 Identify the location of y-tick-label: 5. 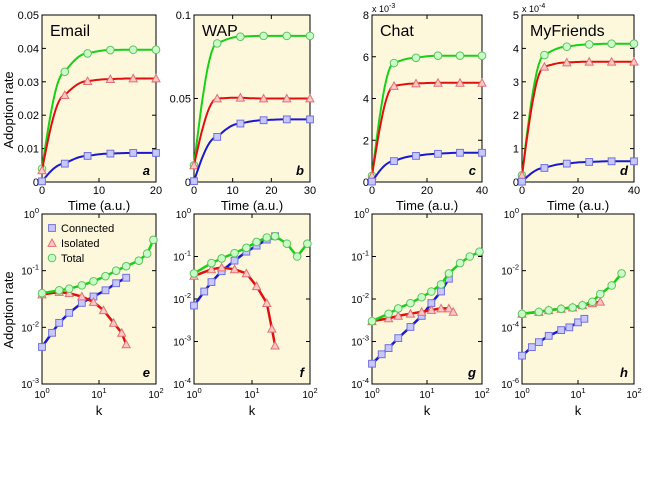
(516, 16).